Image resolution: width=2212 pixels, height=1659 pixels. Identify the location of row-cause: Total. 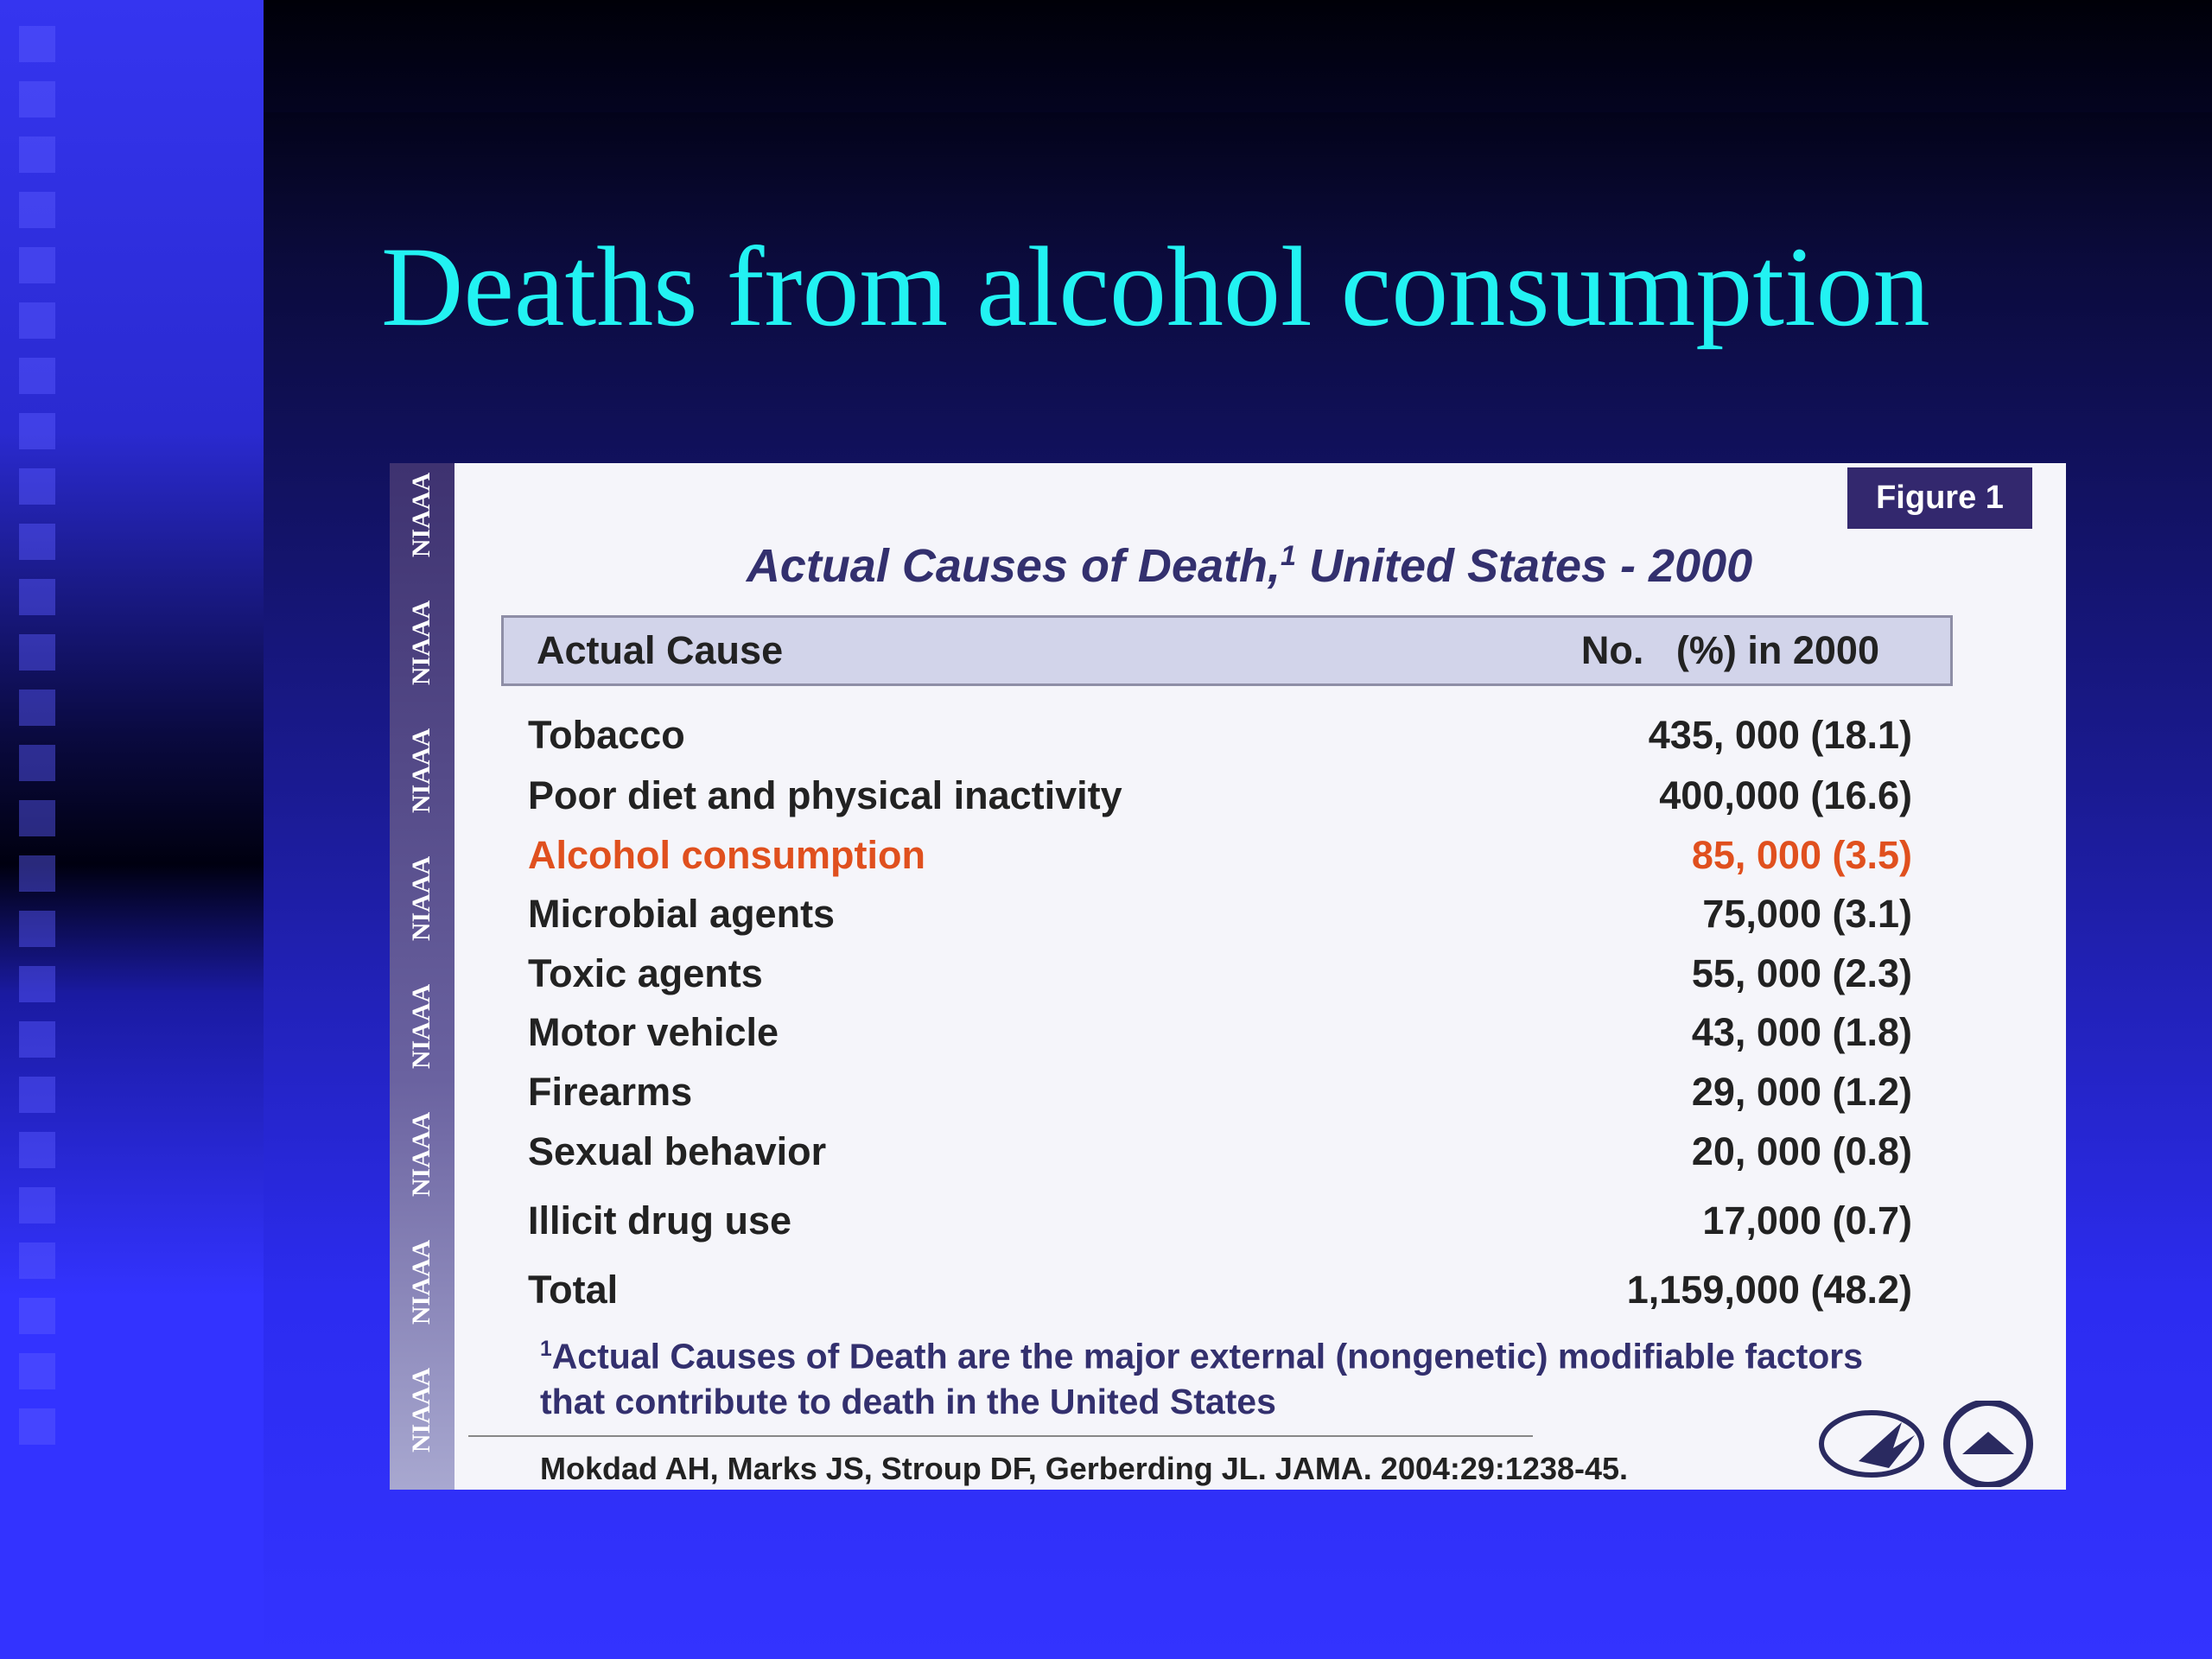
(573, 1290).